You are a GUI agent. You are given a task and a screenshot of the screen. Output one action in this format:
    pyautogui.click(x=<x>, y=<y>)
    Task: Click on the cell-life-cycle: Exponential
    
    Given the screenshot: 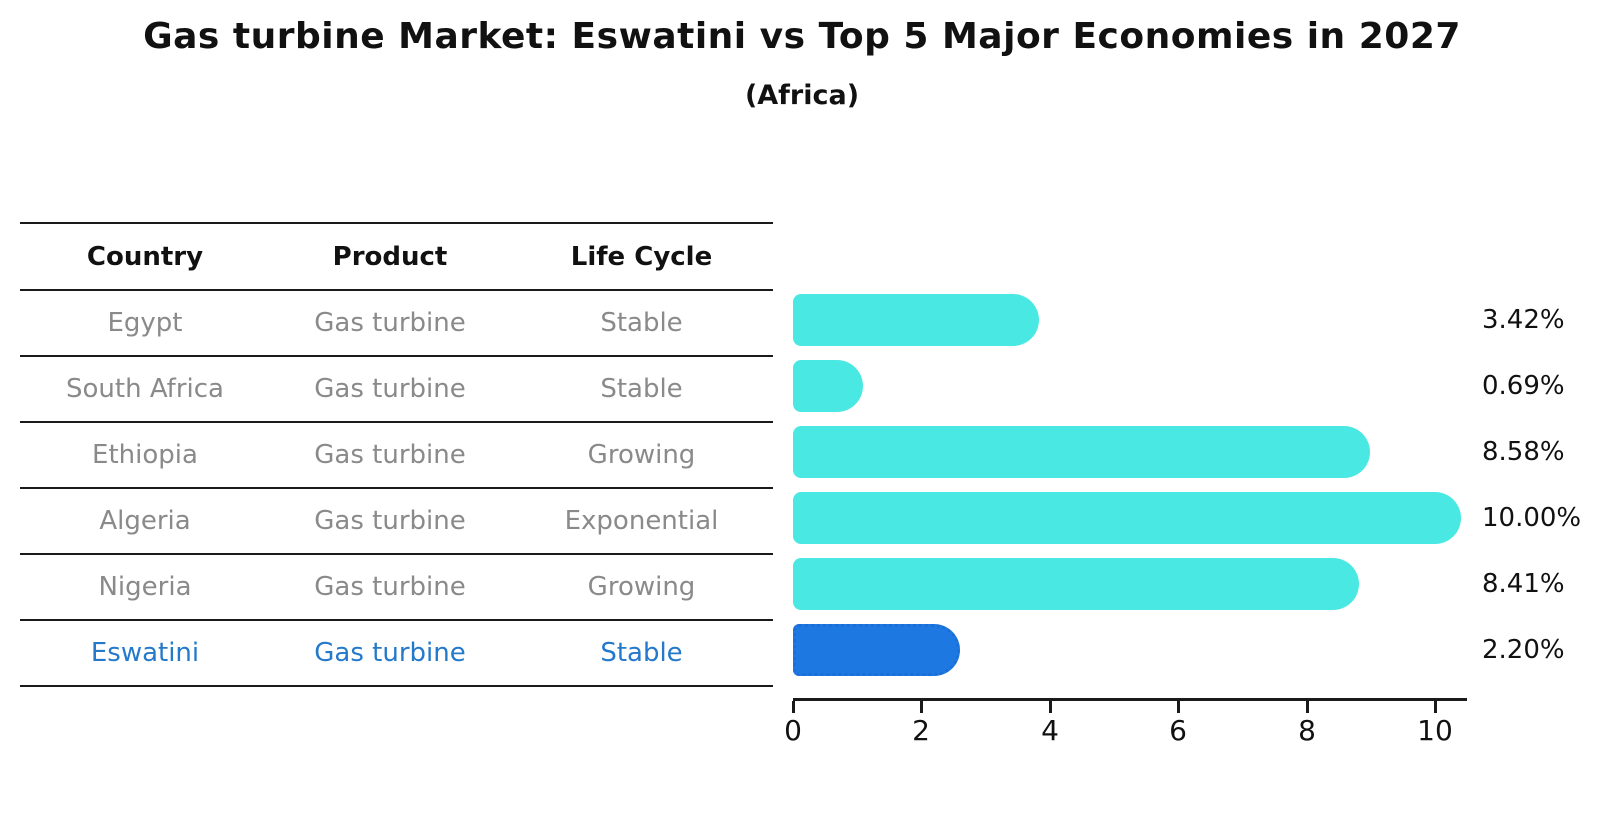 What is the action you would take?
    pyautogui.click(x=641, y=521)
    